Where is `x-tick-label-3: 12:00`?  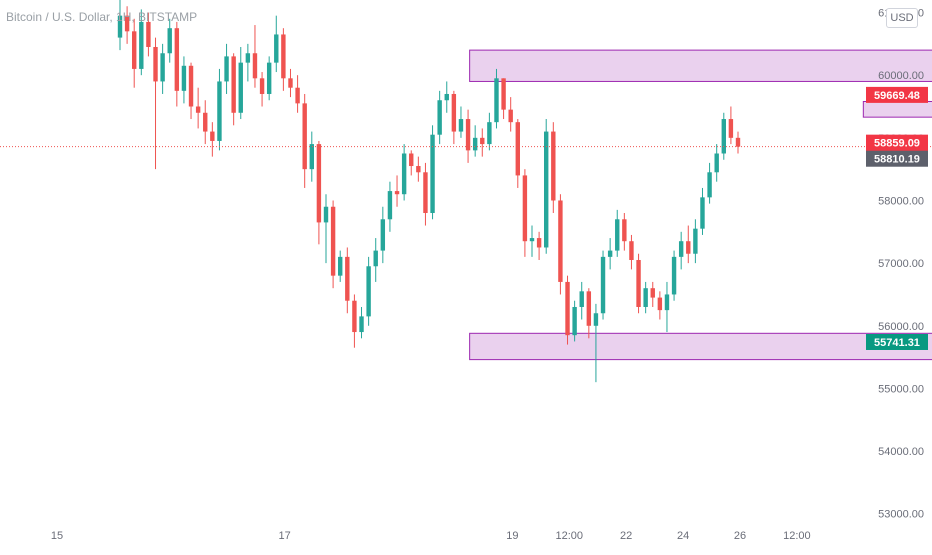
x-tick-label-3: 12:00 is located at coordinates (569, 536).